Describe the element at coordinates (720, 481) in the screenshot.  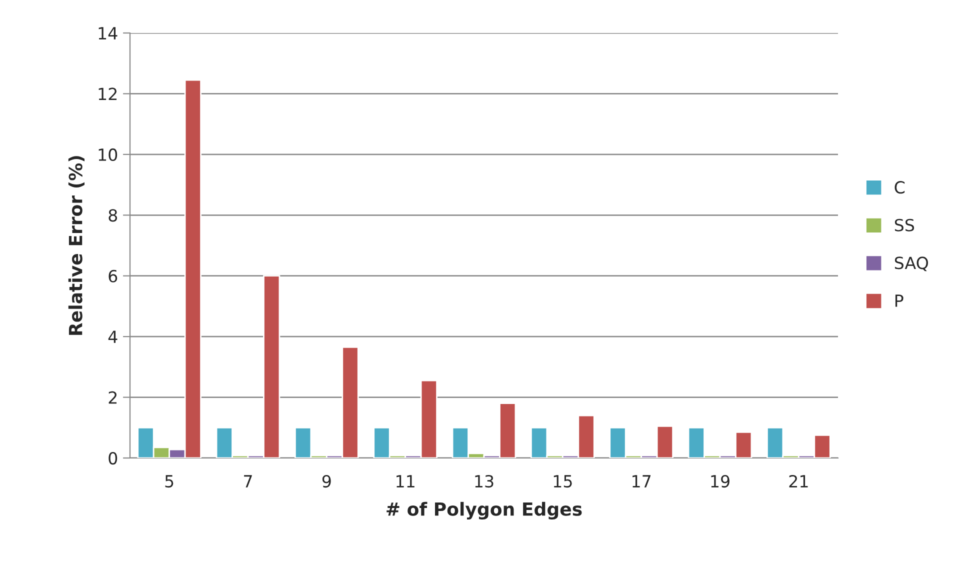
I see `x-tick-label: 19` at that location.